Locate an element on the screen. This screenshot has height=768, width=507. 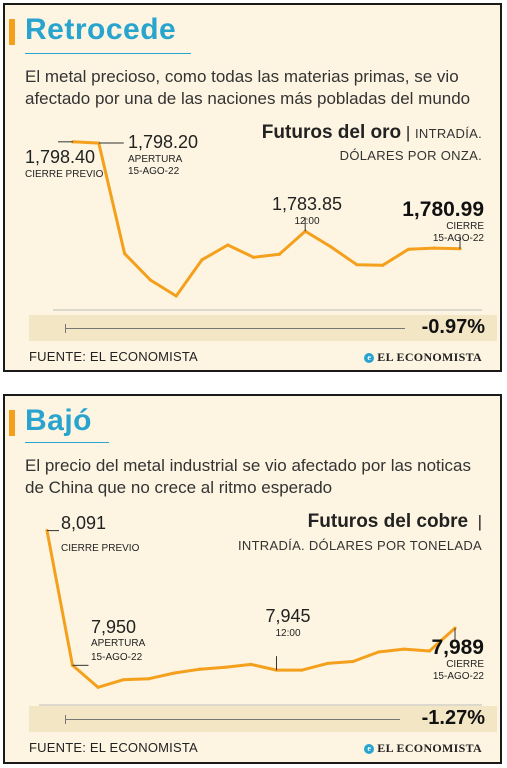
open-value: 7,950 is located at coordinates (113, 627).